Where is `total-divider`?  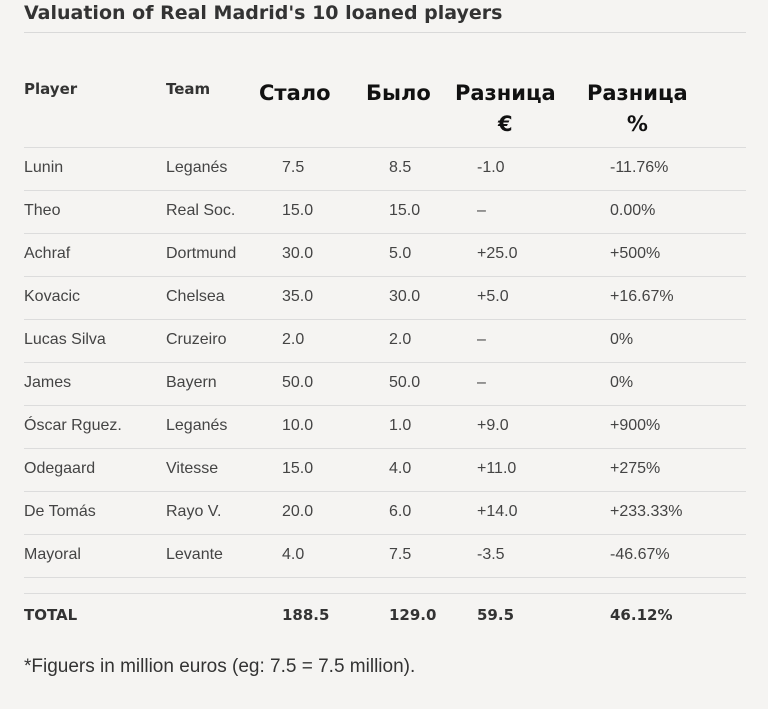
total-divider is located at coordinates (385, 593).